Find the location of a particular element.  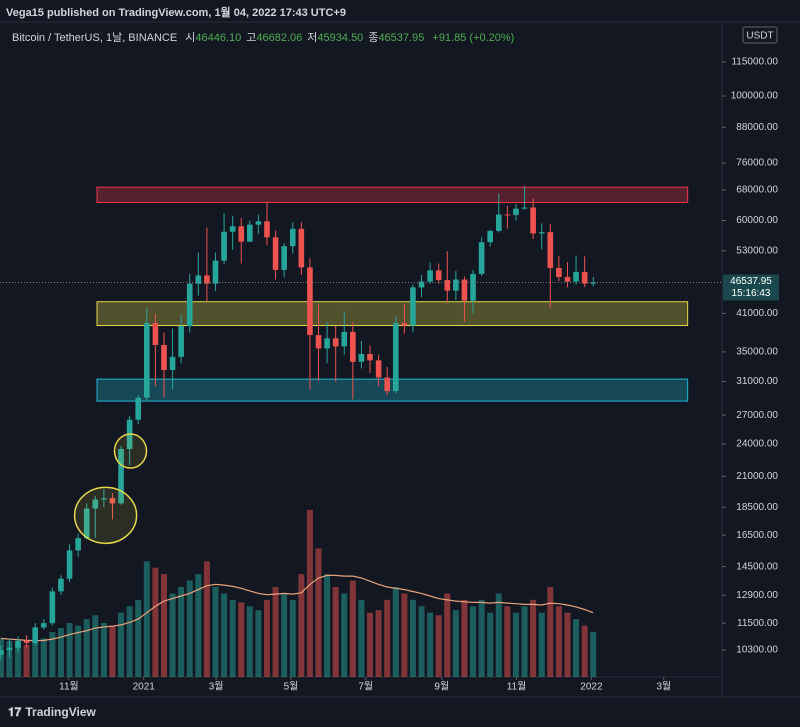

y-tick-label: 115000.00 is located at coordinates (754, 62).